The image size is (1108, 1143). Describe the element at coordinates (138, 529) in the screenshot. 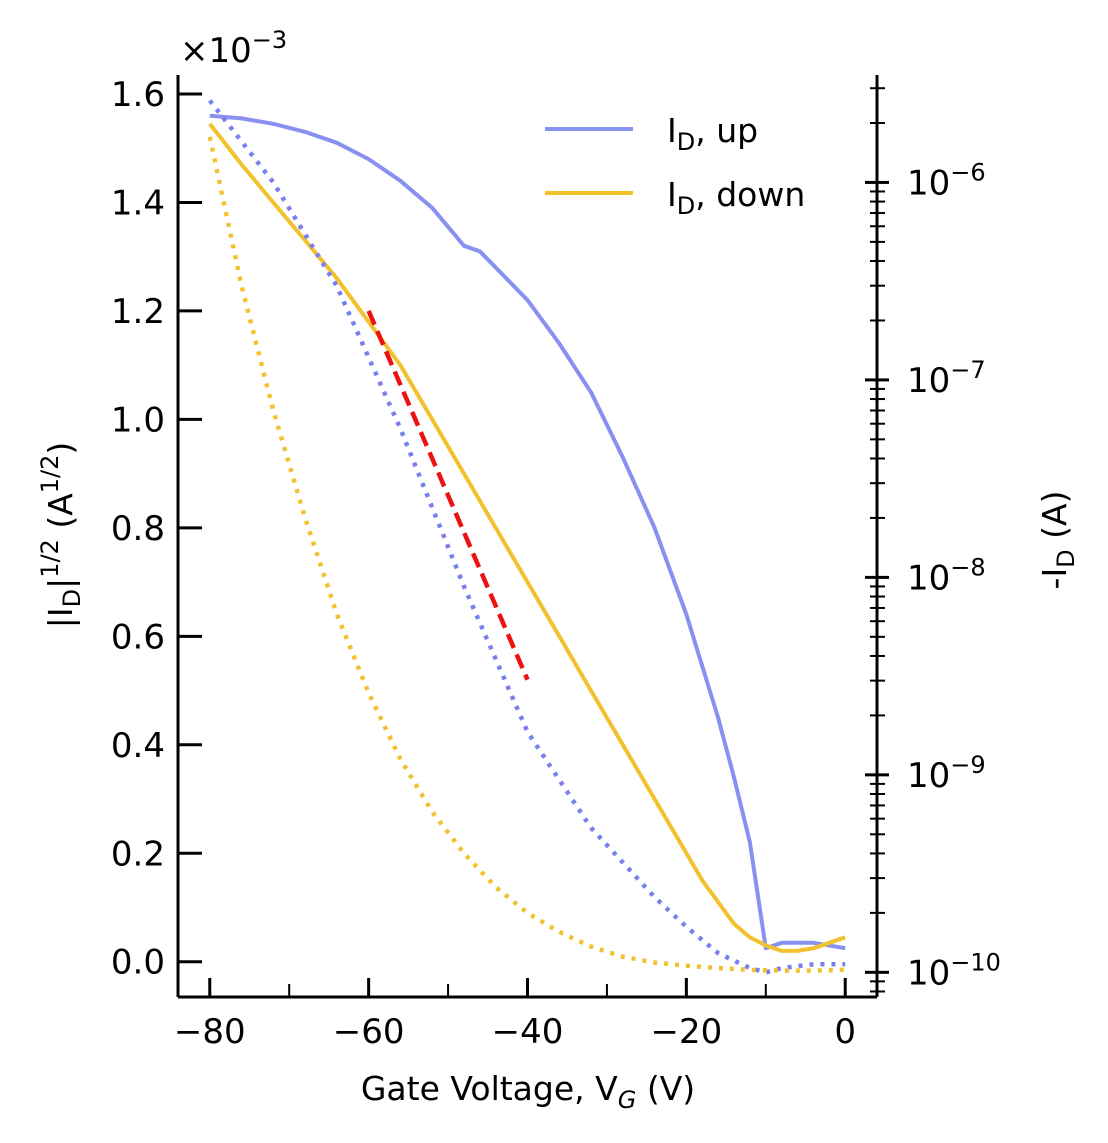

I see `y-left-tick-label: 0.8` at that location.